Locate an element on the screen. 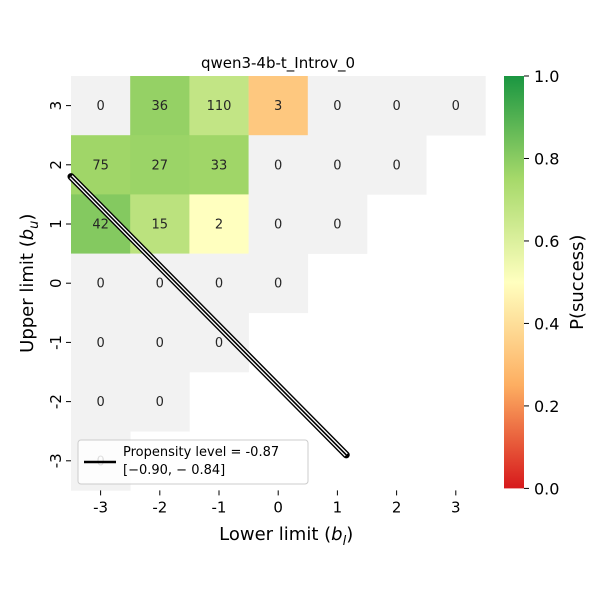  colorbar-gradient is located at coordinates (514, 282).